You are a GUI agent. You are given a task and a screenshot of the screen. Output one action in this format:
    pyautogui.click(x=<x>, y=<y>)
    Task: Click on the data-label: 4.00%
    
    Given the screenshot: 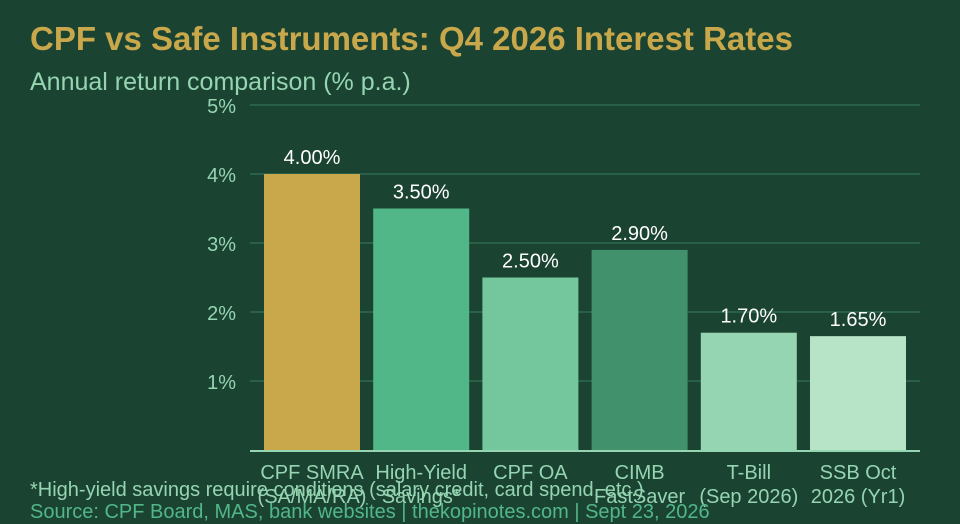 What is the action you would take?
    pyautogui.click(x=312, y=158)
    